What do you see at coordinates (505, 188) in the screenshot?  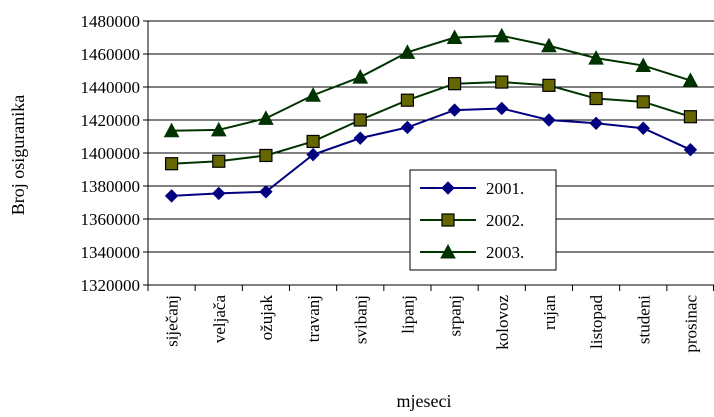 I see `legend-label: 2001.` at bounding box center [505, 188].